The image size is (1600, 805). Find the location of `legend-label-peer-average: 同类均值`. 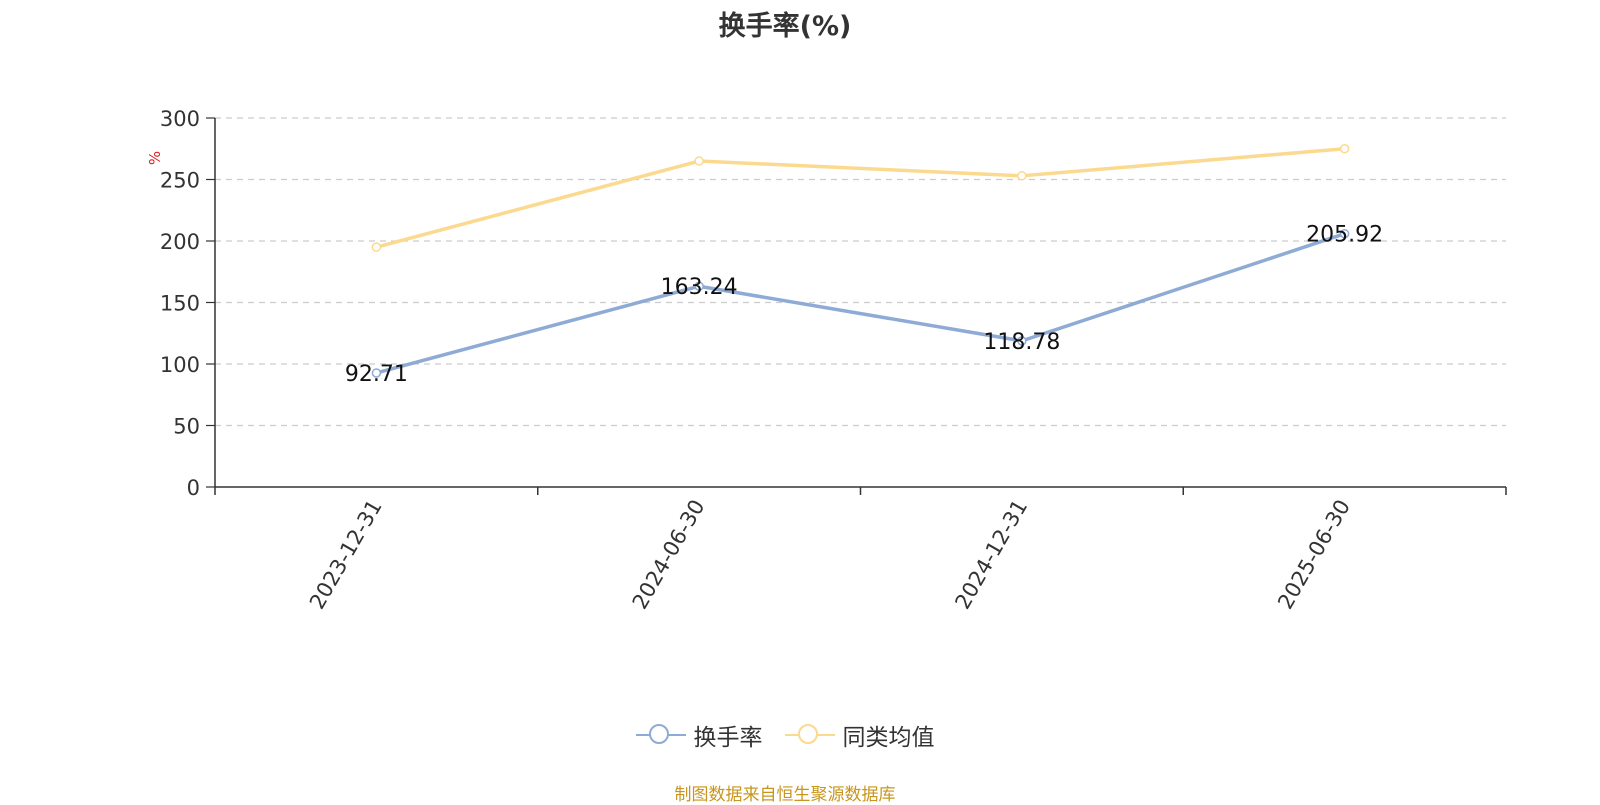

legend-label-peer-average: 同类均值 is located at coordinates (888, 738).